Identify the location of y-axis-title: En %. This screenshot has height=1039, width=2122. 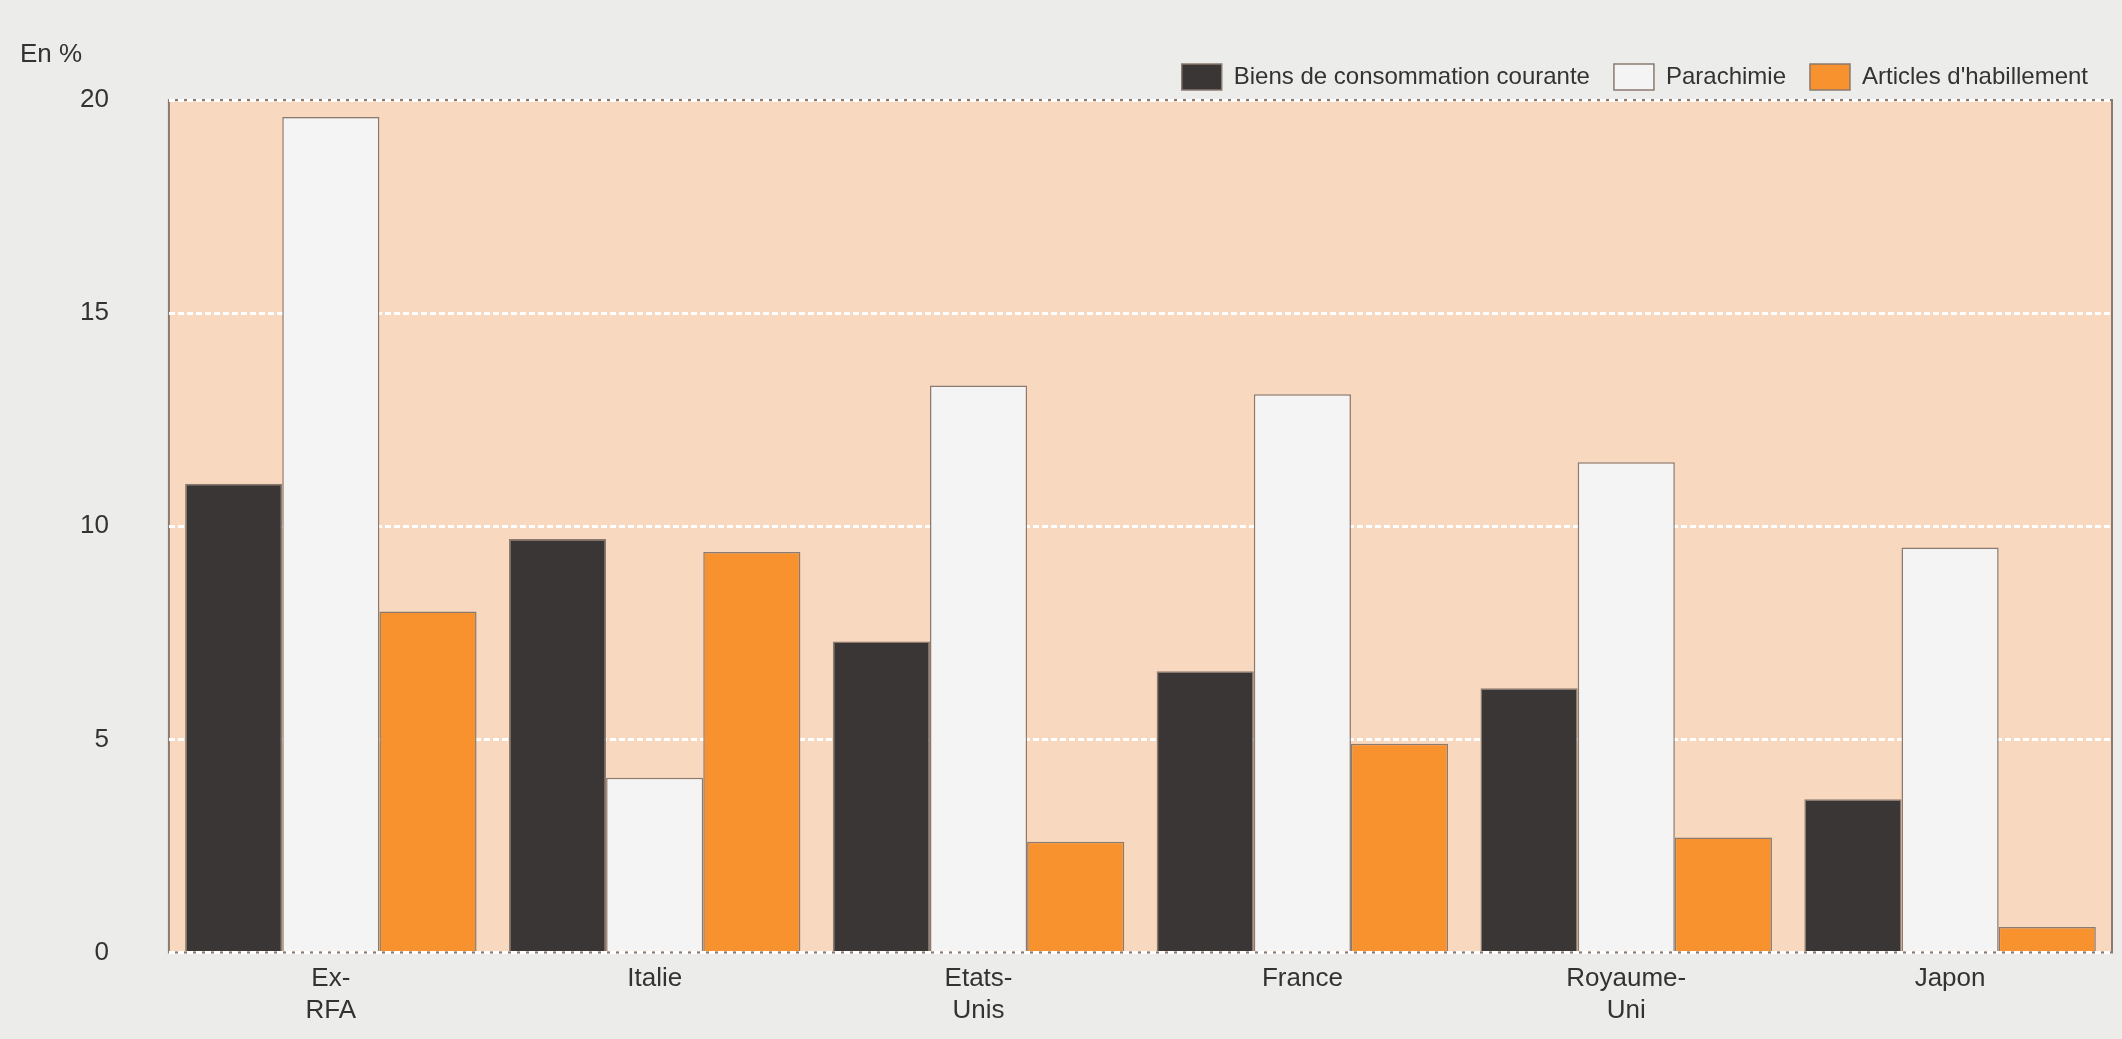
(51, 53).